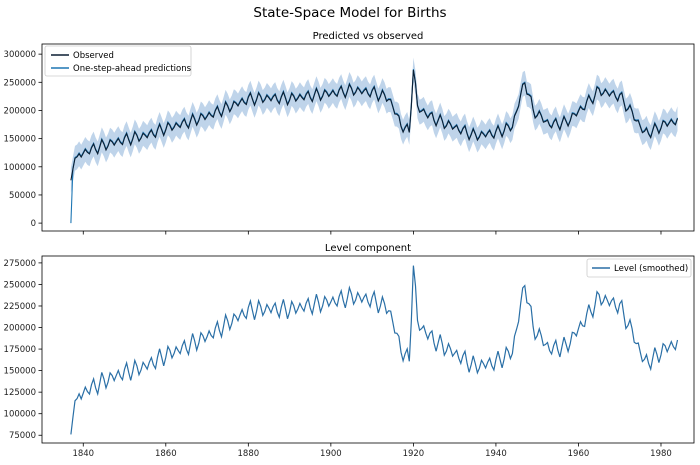  I want to click on top-y-tick-label: 250000, so click(20, 83).